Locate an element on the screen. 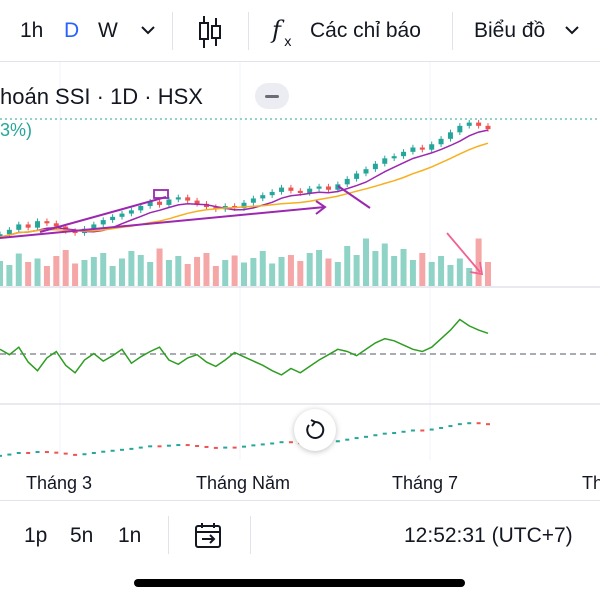  chart-menu-button: Biểu đồ is located at coordinates (510, 30).